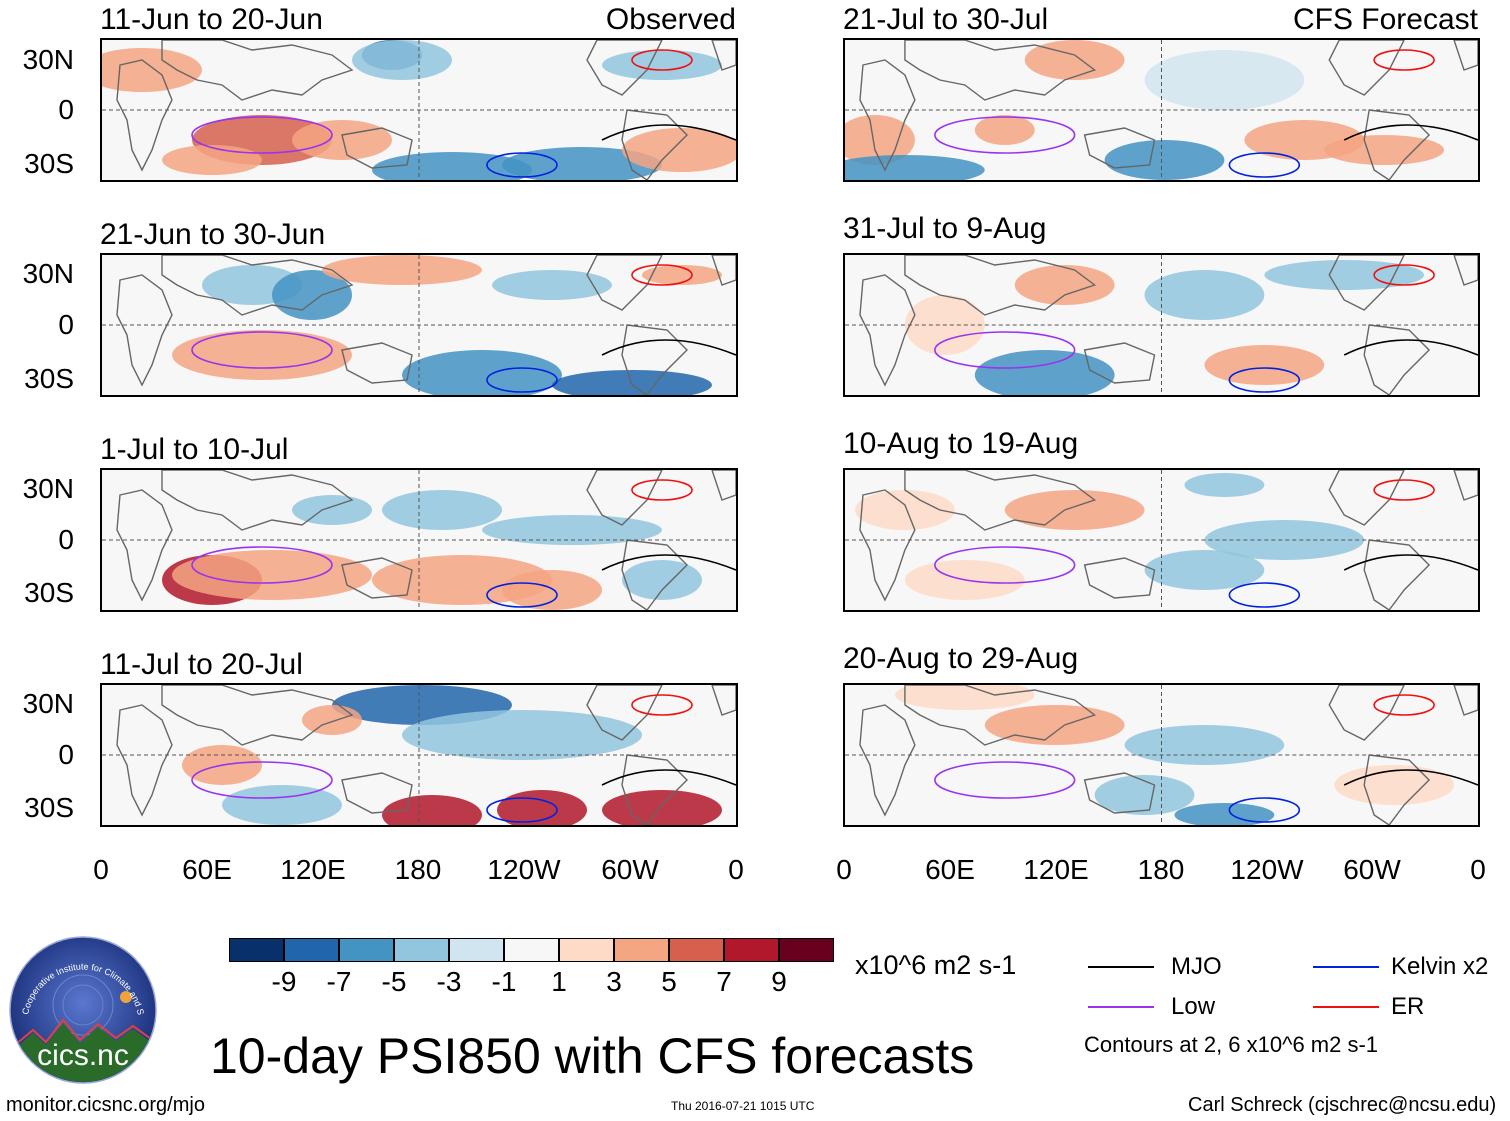 The height and width of the screenshot is (1121, 1510). Describe the element at coordinates (49, 807) in the screenshot. I see `ylab-30s-4: 30S` at that location.